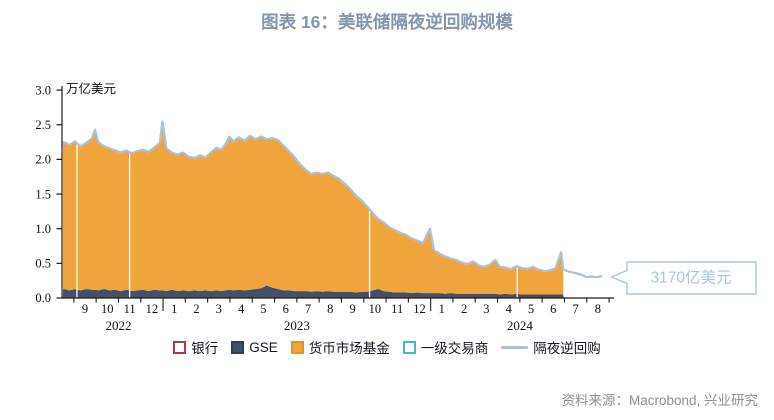 This screenshot has height=420, width=774. I want to click on y-tick-label: 0.5, so click(43, 264).